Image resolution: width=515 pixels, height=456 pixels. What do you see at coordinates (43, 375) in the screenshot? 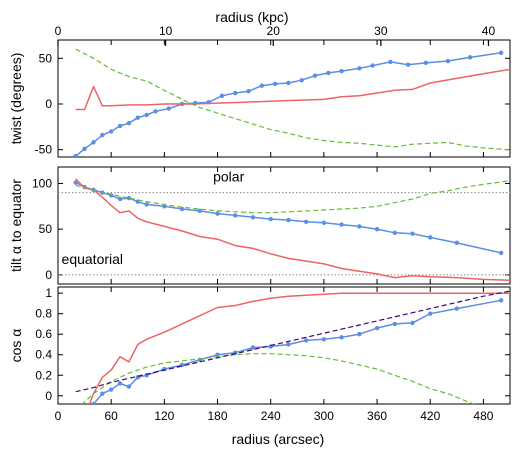
I see `ytick-label-cos: 0.2` at bounding box center [43, 375].